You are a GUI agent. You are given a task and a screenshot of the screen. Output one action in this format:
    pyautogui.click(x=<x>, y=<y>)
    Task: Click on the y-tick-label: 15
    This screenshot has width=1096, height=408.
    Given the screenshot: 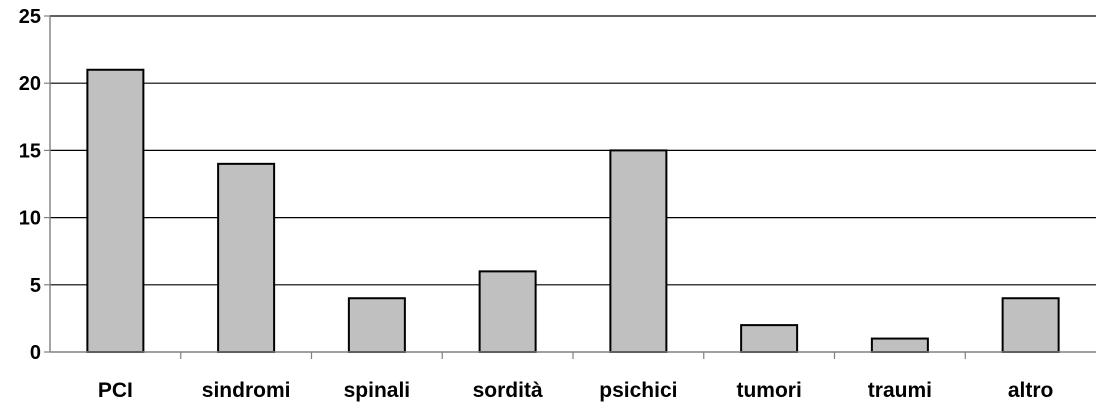 What is the action you would take?
    pyautogui.click(x=30, y=151)
    